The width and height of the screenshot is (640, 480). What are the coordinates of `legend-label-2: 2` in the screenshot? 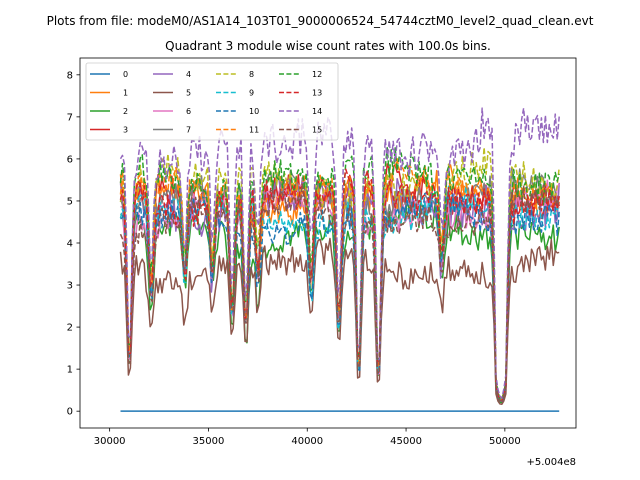 It's located at (125, 111).